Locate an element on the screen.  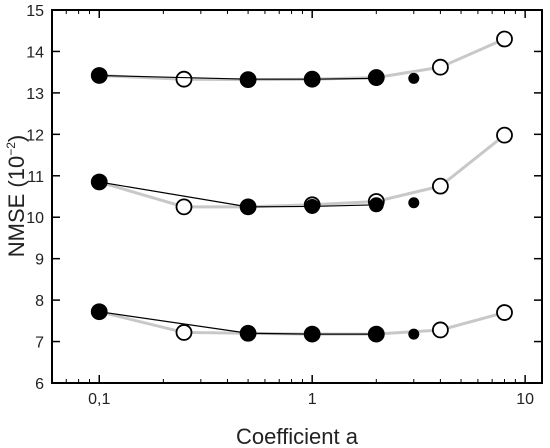
x-axis-title: Coefficient a is located at coordinates (297, 436).